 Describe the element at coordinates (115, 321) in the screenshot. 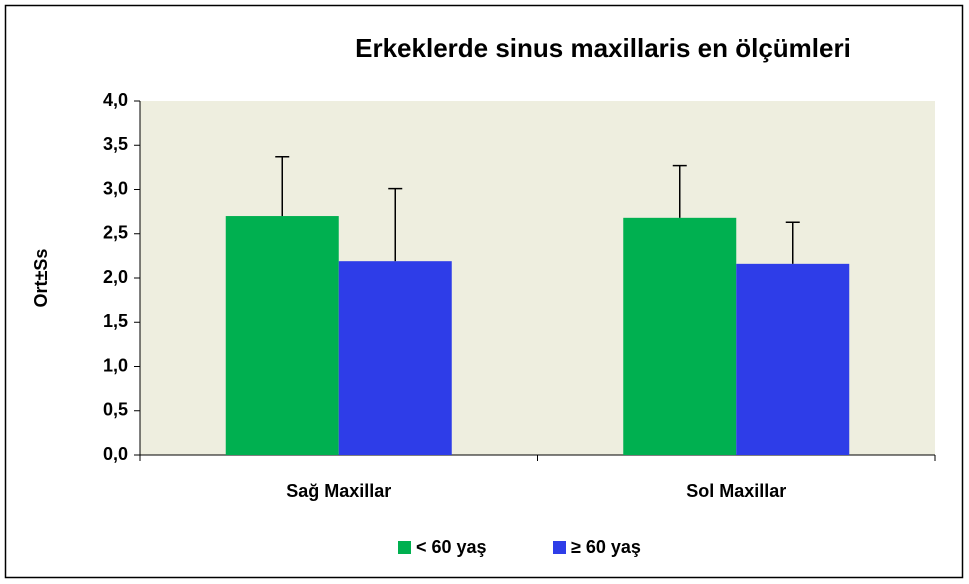

I see `y-tick-label: 1,5` at that location.